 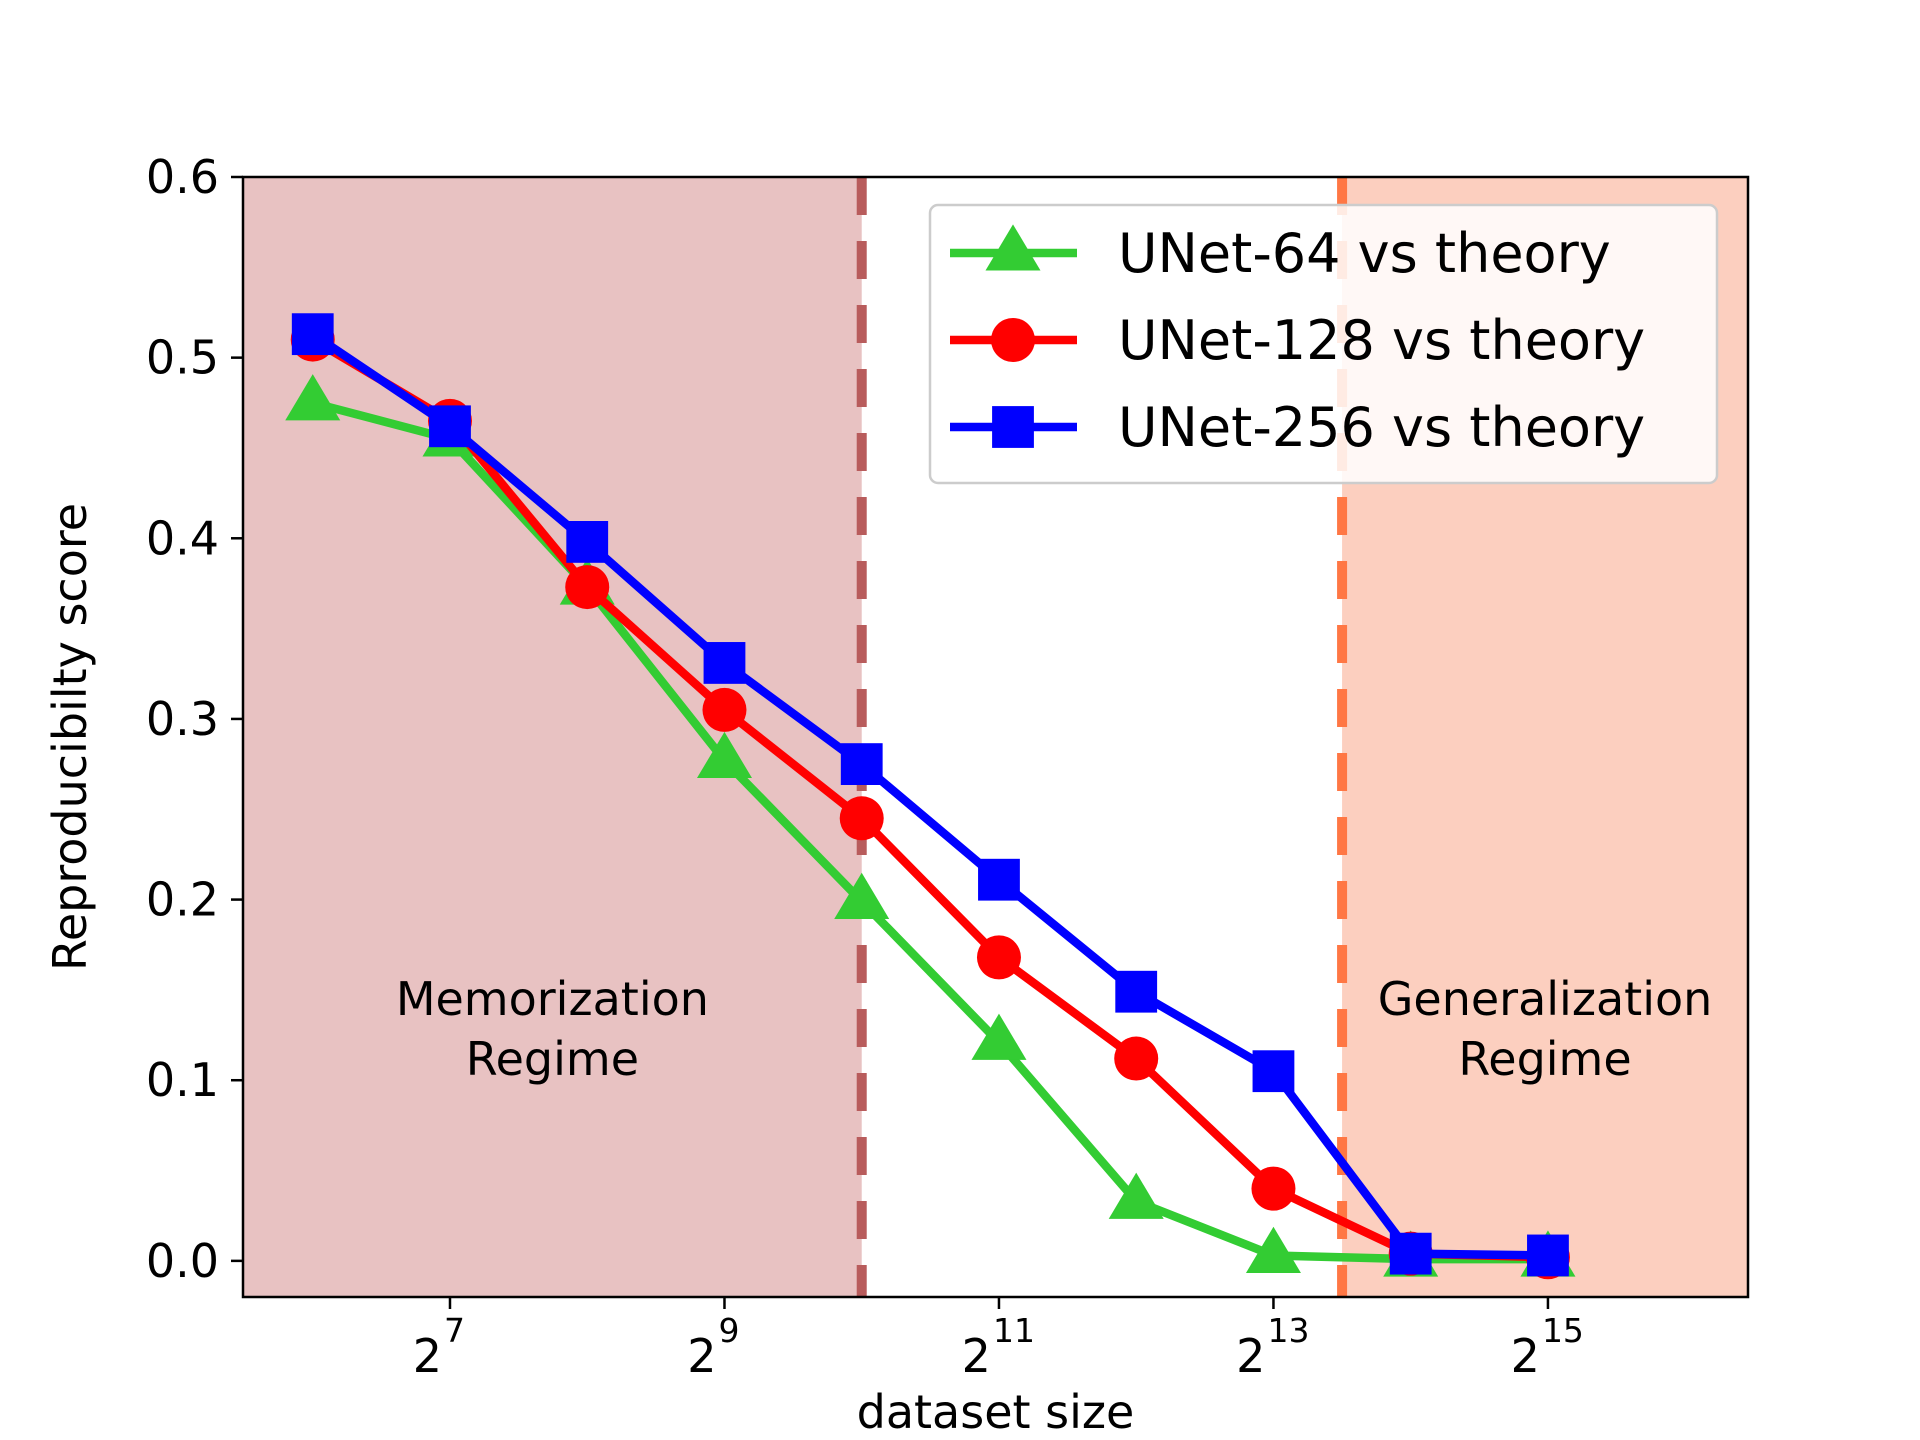 I want to click on x-tick-label: 2 15, so click(x=1547, y=1347).